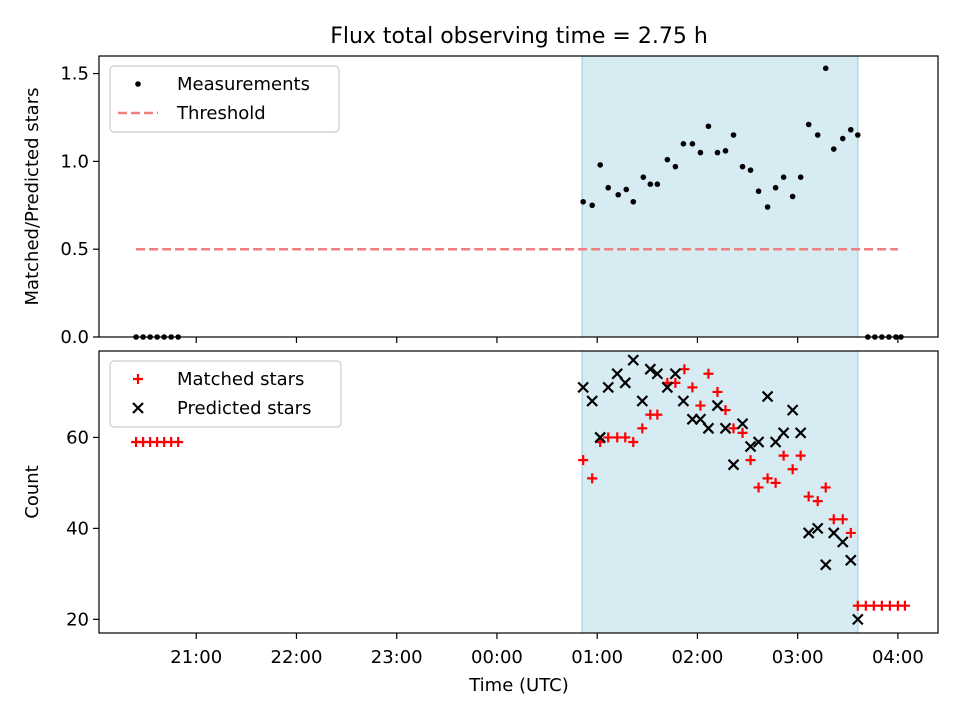 This screenshot has height=720, width=960. Describe the element at coordinates (77, 619) in the screenshot. I see `y-tick-label: 20` at that location.